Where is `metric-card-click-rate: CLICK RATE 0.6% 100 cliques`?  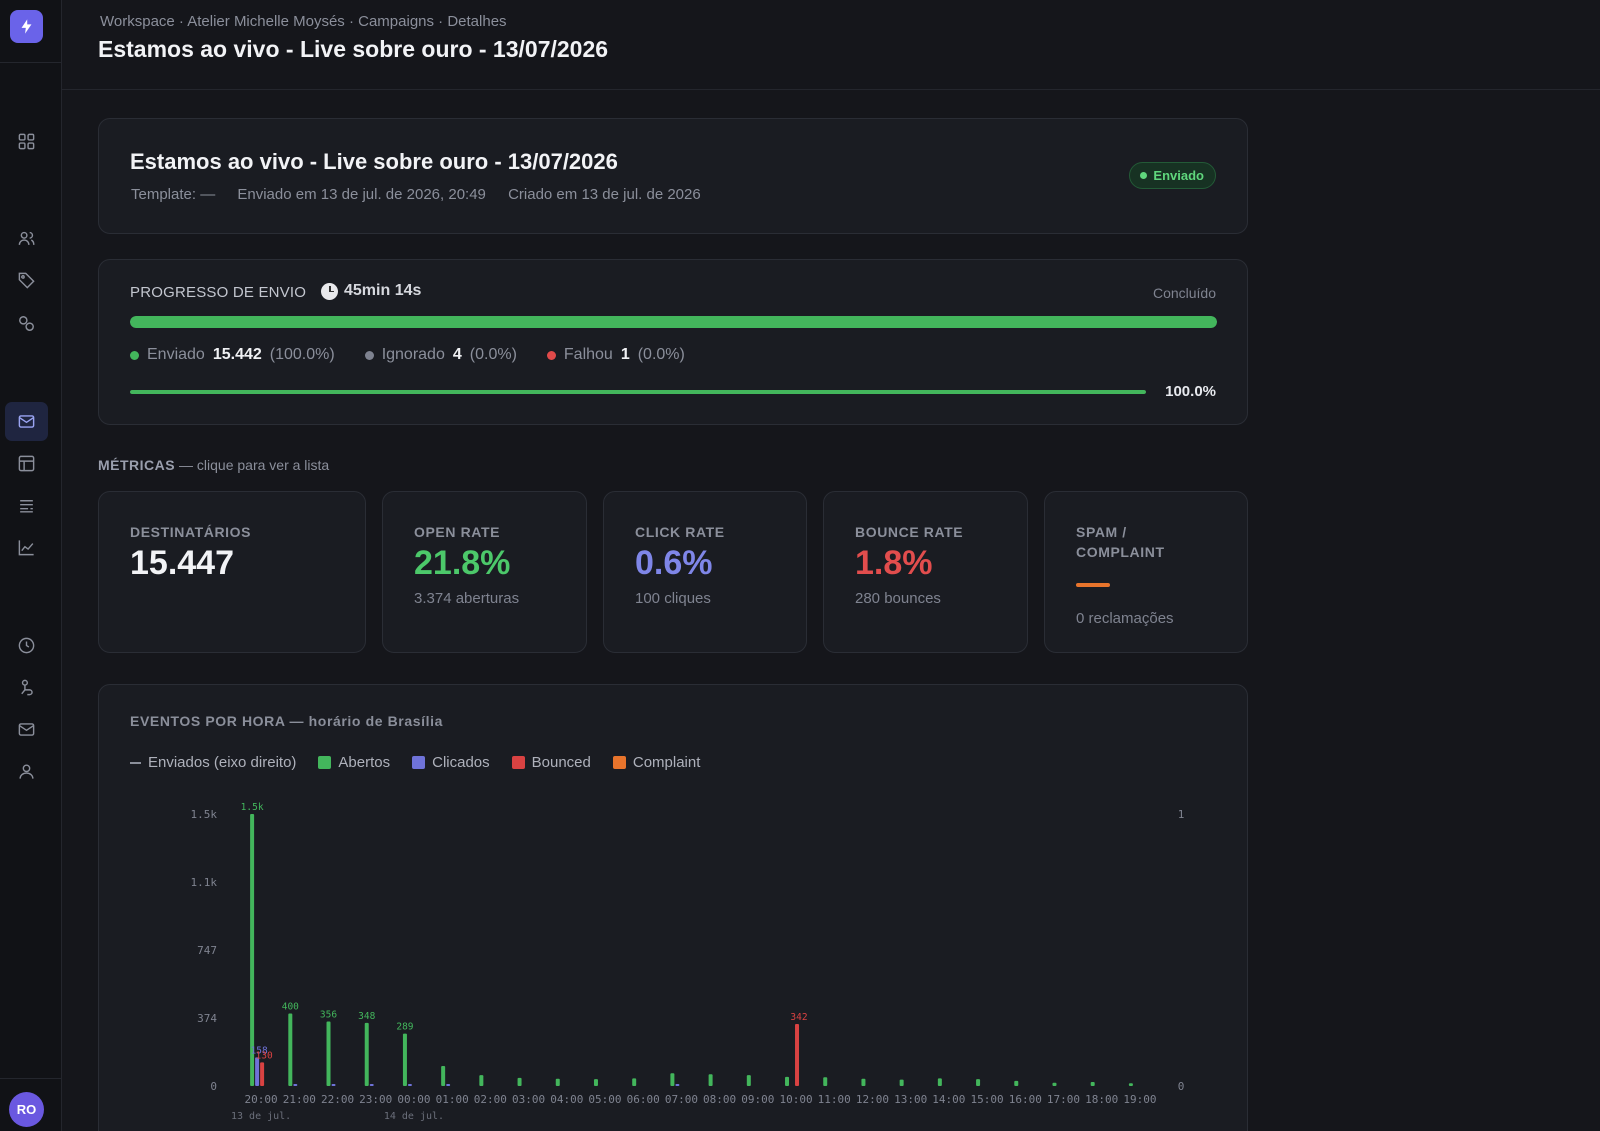 metric-card-click-rate: CLICK RATE 0.6% 100 cliques is located at coordinates (705, 572).